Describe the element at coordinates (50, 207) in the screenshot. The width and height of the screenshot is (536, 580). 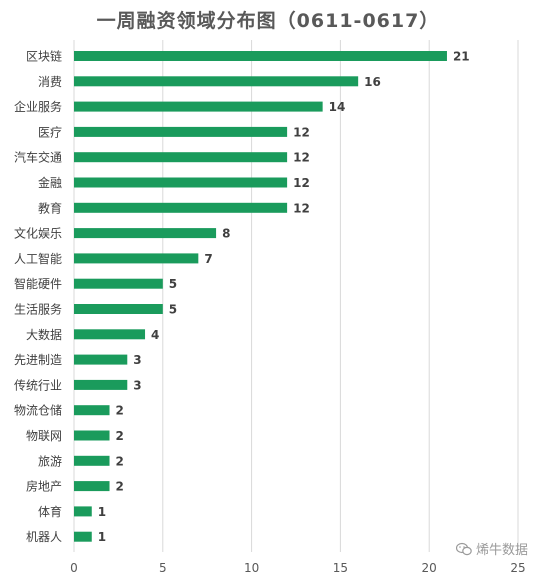
I see `category-label: 教育` at that location.